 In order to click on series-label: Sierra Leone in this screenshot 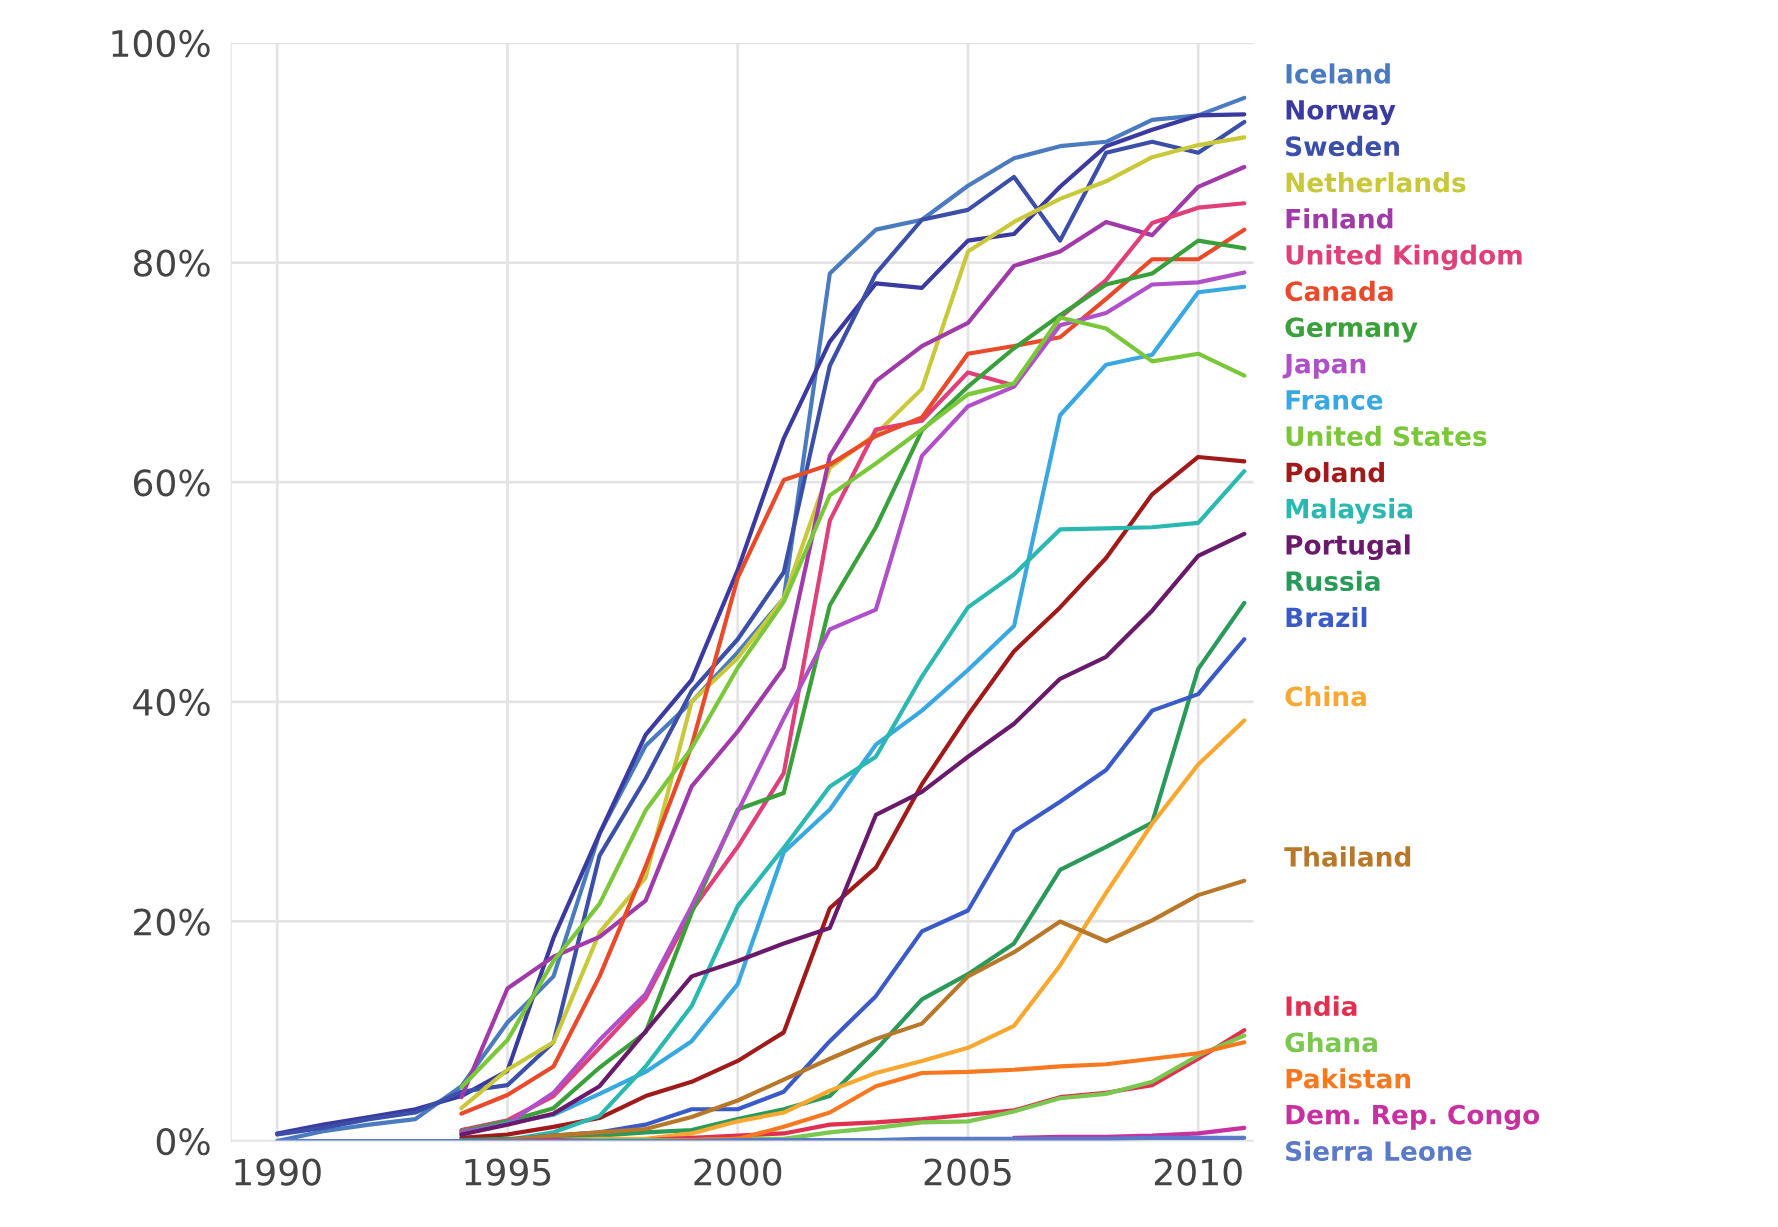, I will do `click(1379, 1151)`.